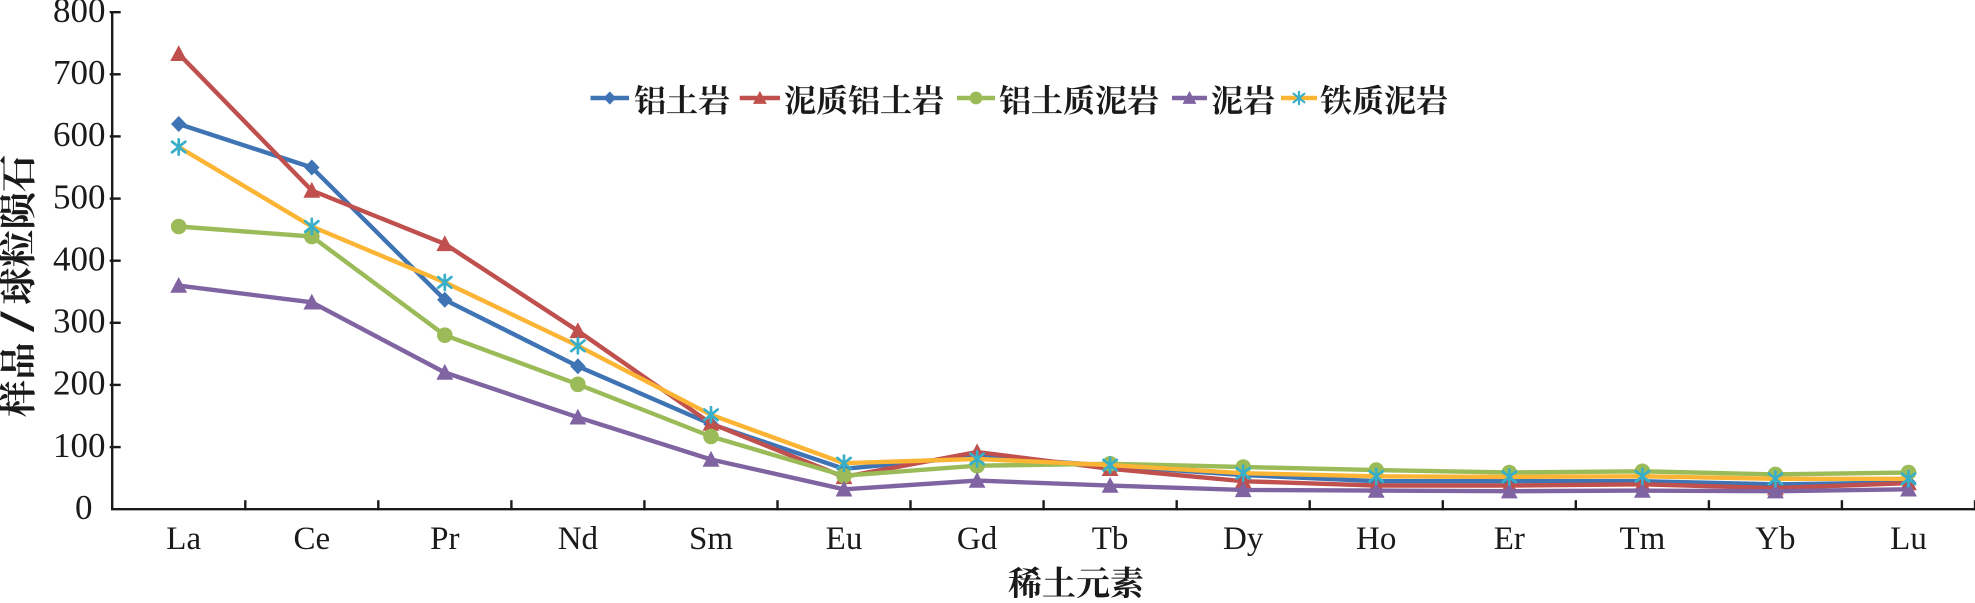  Describe the element at coordinates (1908, 539) in the screenshot. I see `svg-text: Lu` at that location.